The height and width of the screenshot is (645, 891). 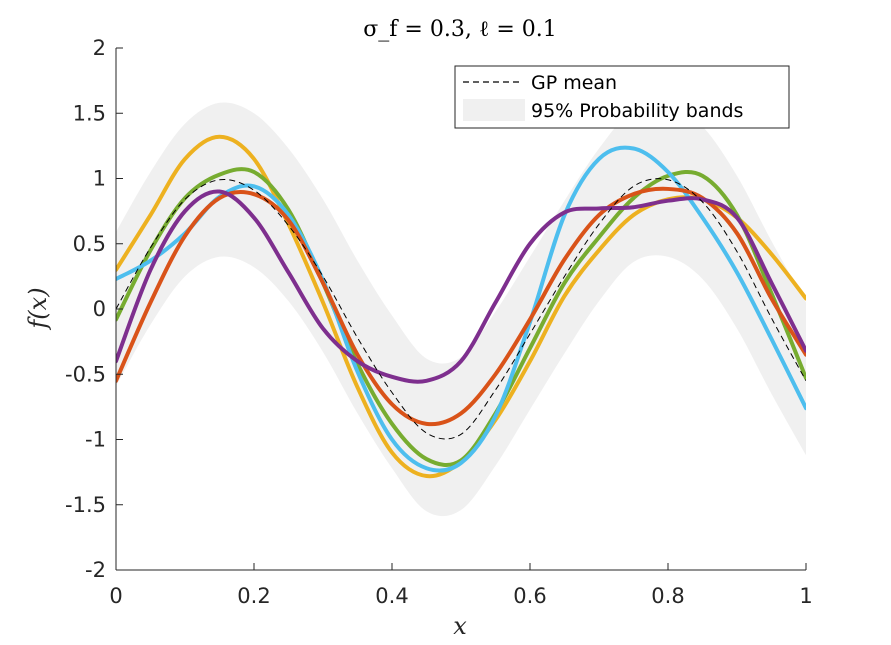 What do you see at coordinates (99, 309) in the screenshot?
I see `y-tick-label: 0` at bounding box center [99, 309].